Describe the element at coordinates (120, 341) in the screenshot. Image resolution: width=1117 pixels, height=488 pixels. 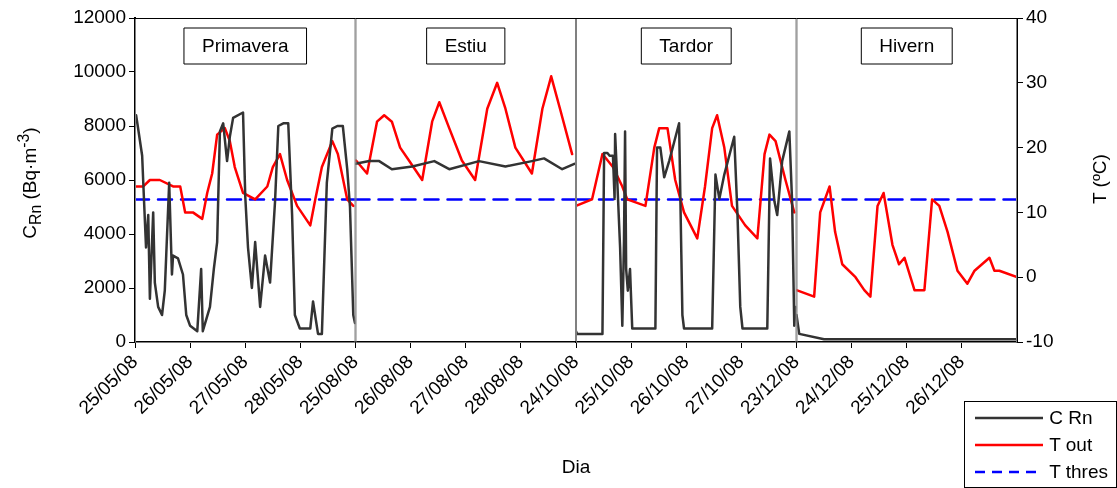
I see `y-tick-label: 0` at that location.